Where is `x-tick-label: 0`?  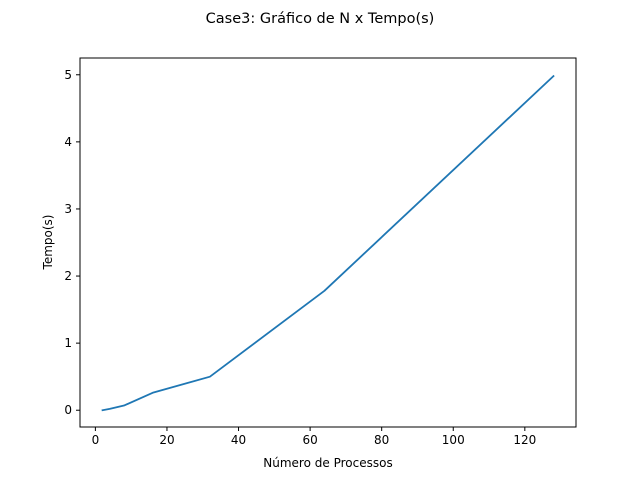
x-tick-label: 0 is located at coordinates (96, 440).